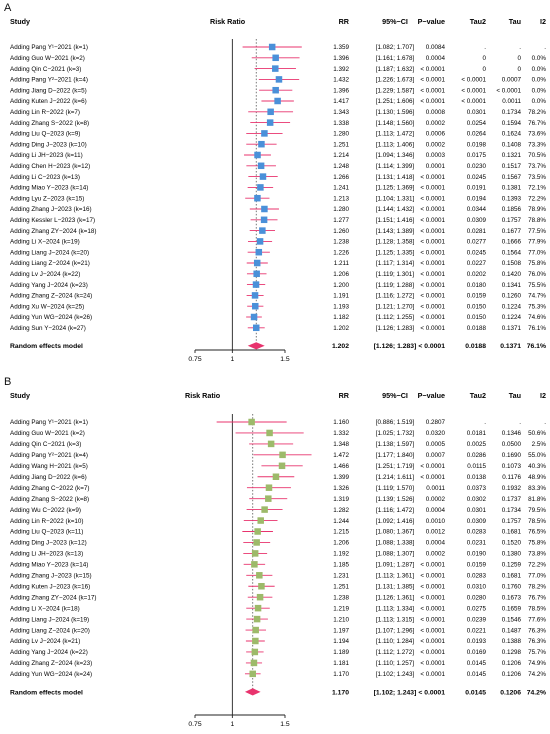  Describe the element at coordinates (520, 422) in the screenshot. I see `tau-value: .` at that location.